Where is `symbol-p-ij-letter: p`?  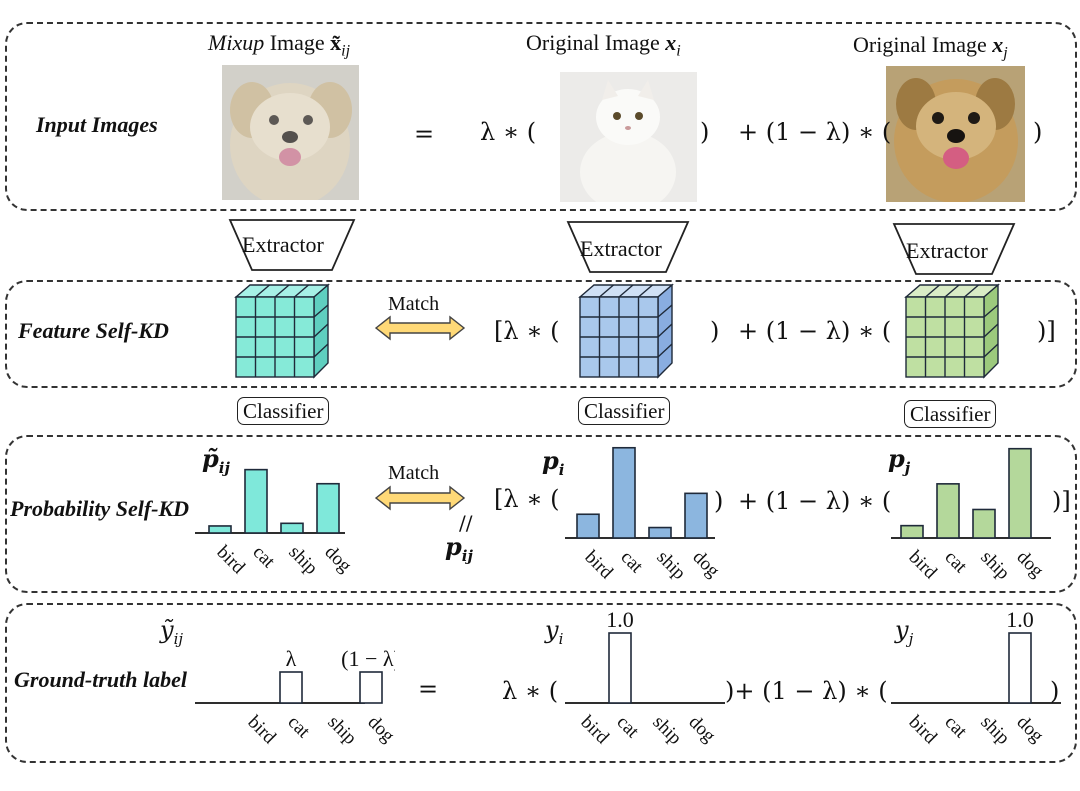
symbol-p-ij-letter: p is located at coordinates (453, 546).